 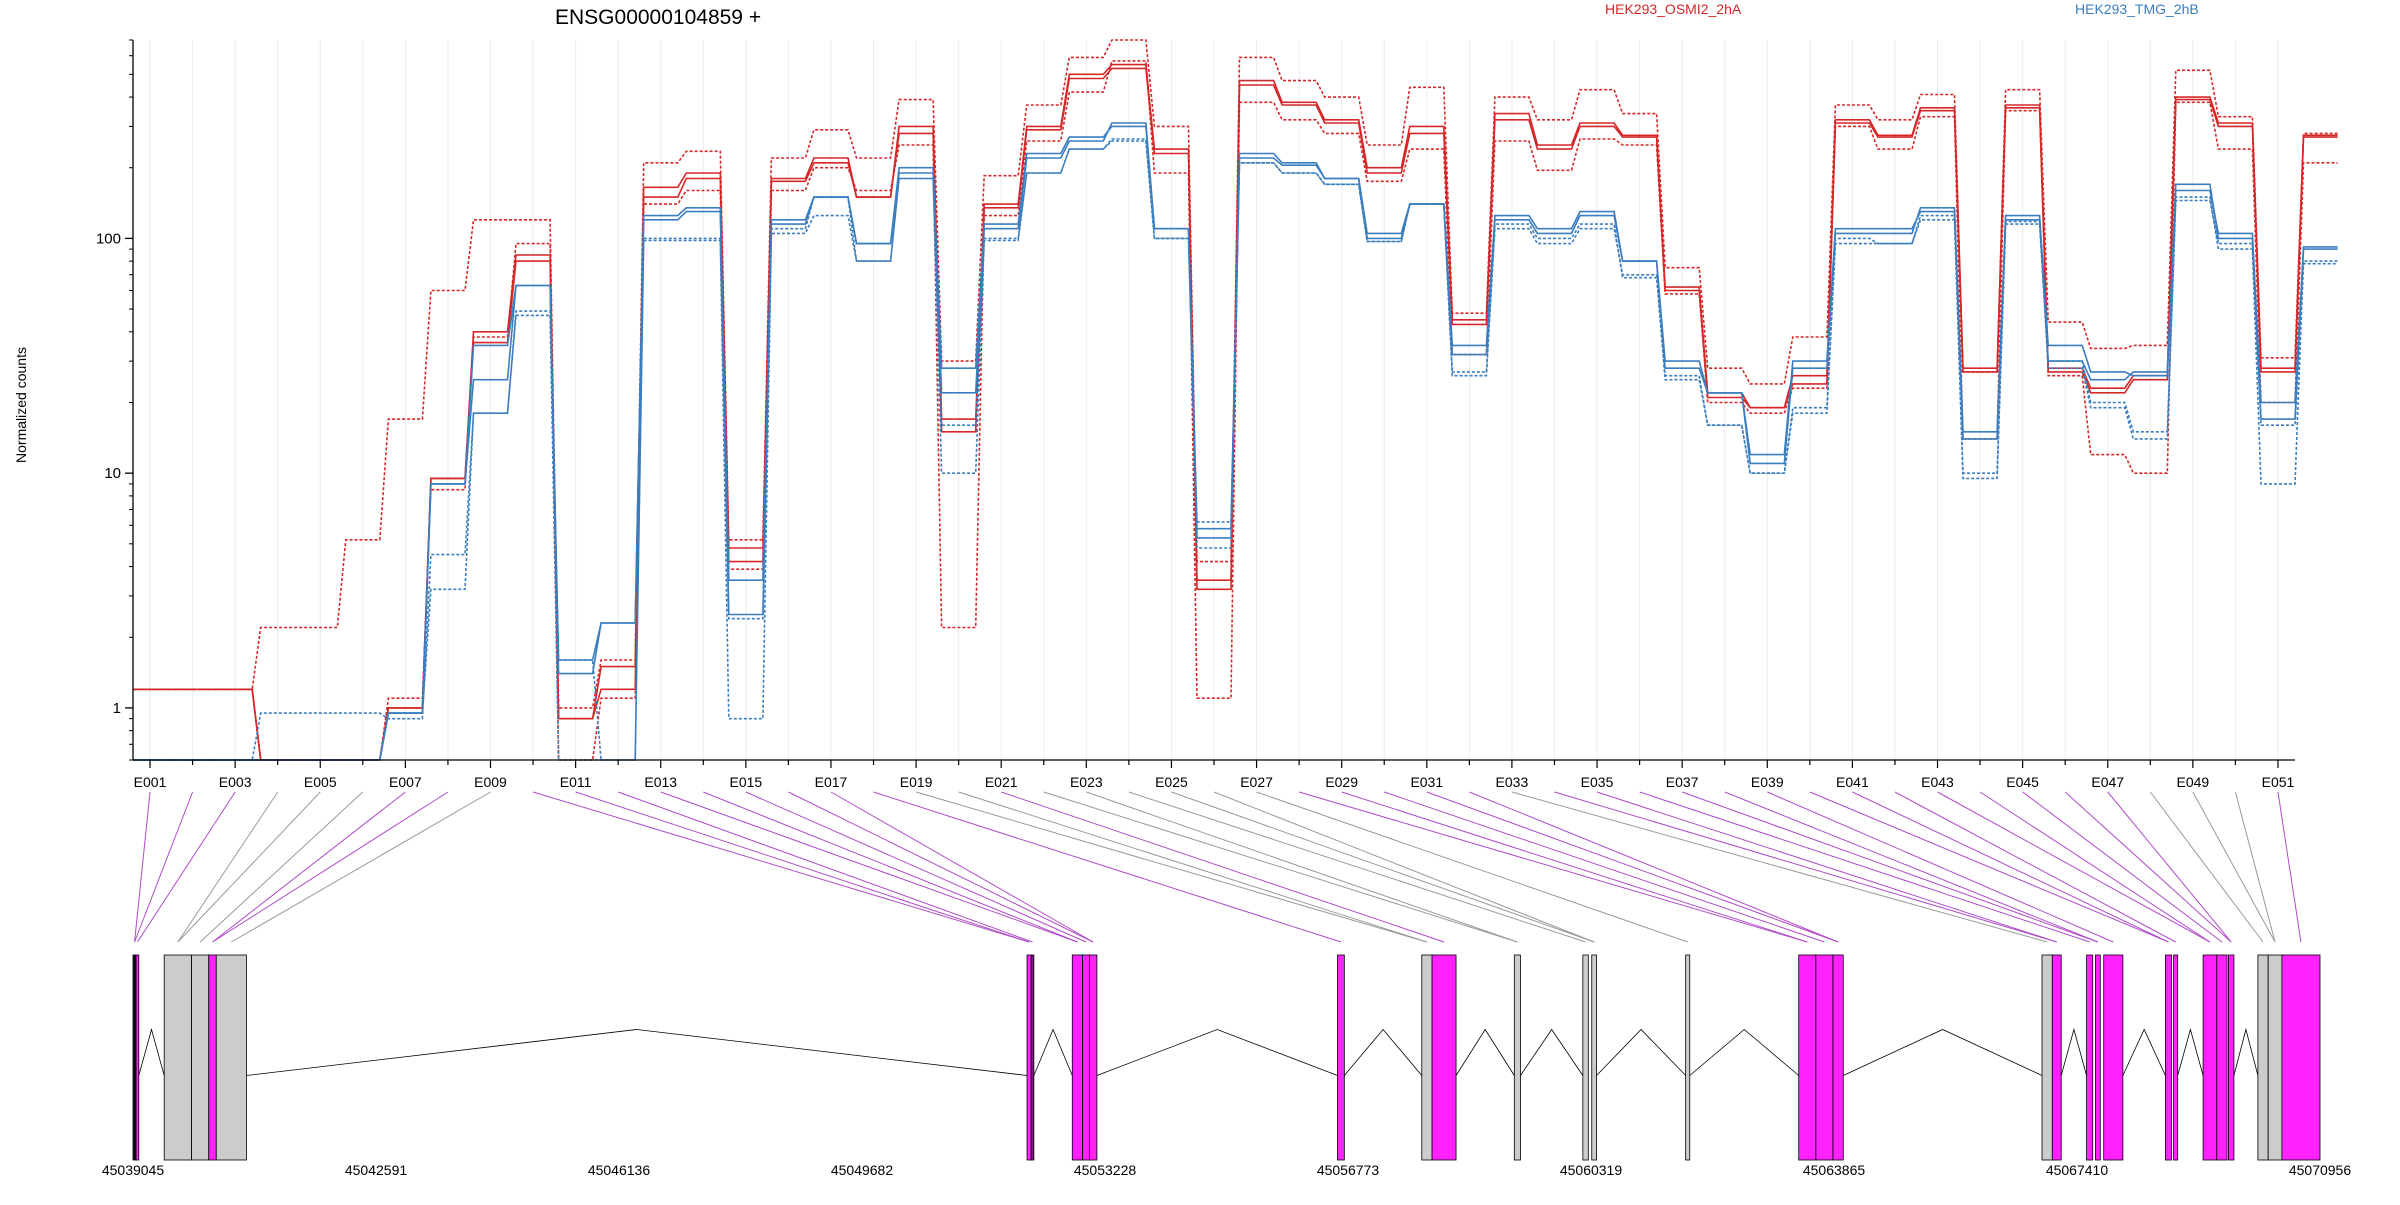 I want to click on x-tick-label-E045: E045, so click(x=2022, y=782).